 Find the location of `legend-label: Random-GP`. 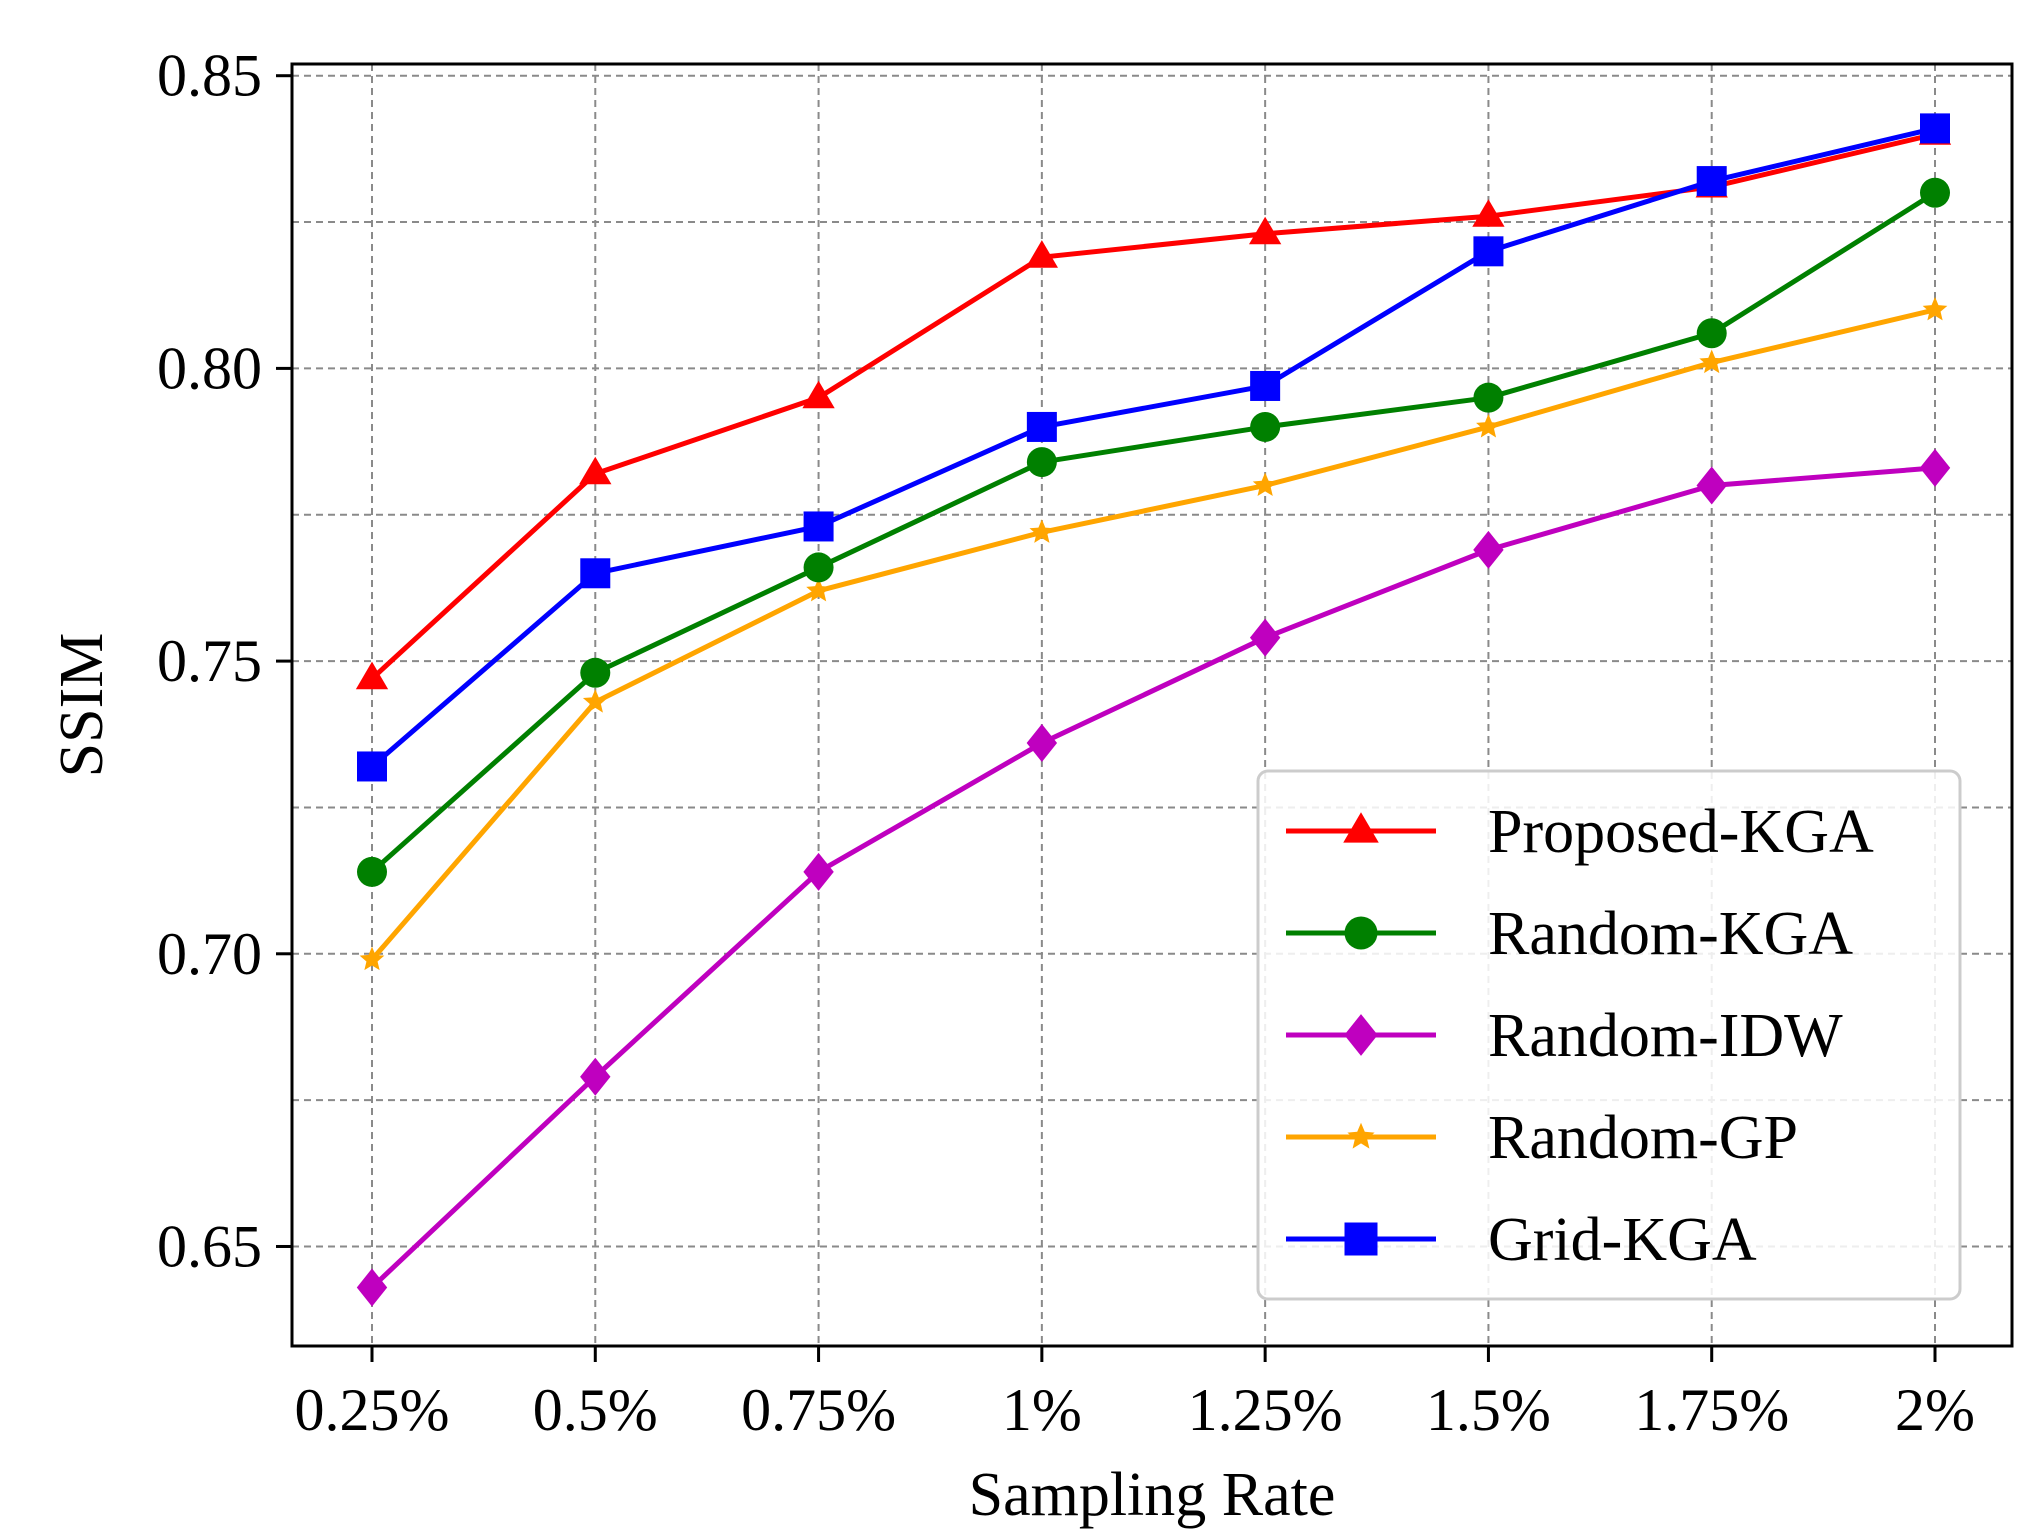

legend-label: Random-GP is located at coordinates (1643, 1138).